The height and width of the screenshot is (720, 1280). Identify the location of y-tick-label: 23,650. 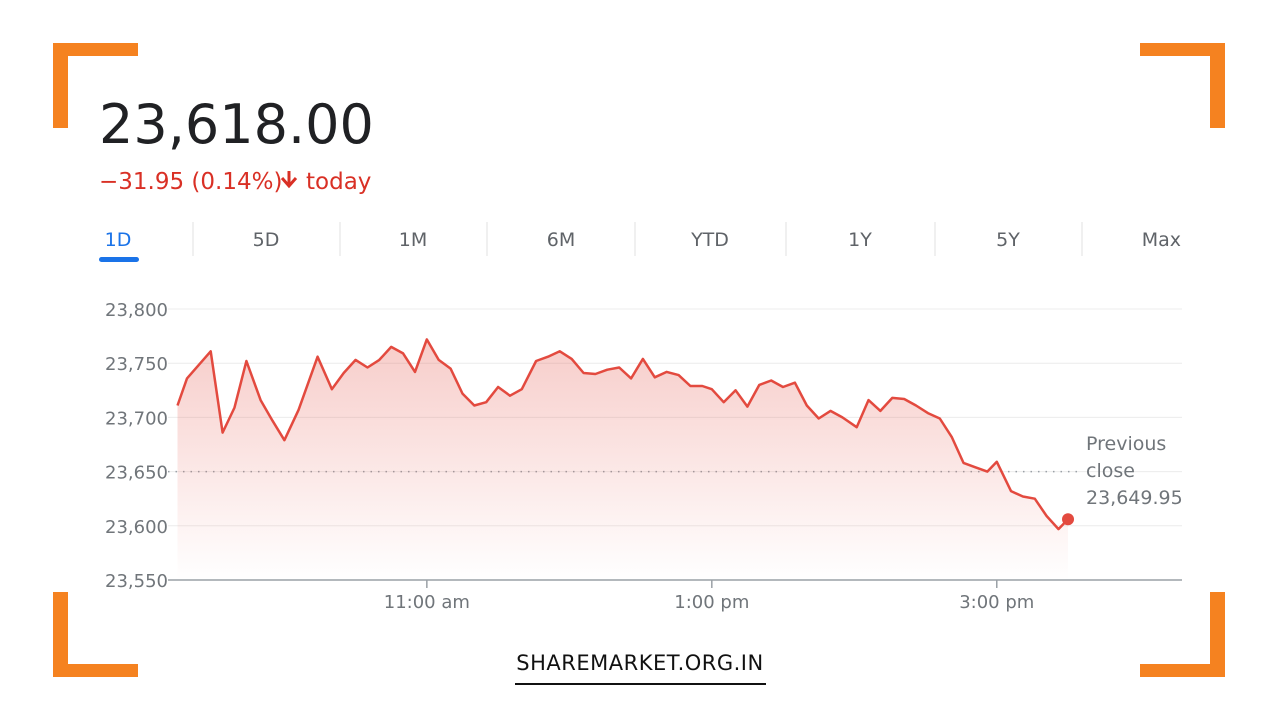
(136, 473).